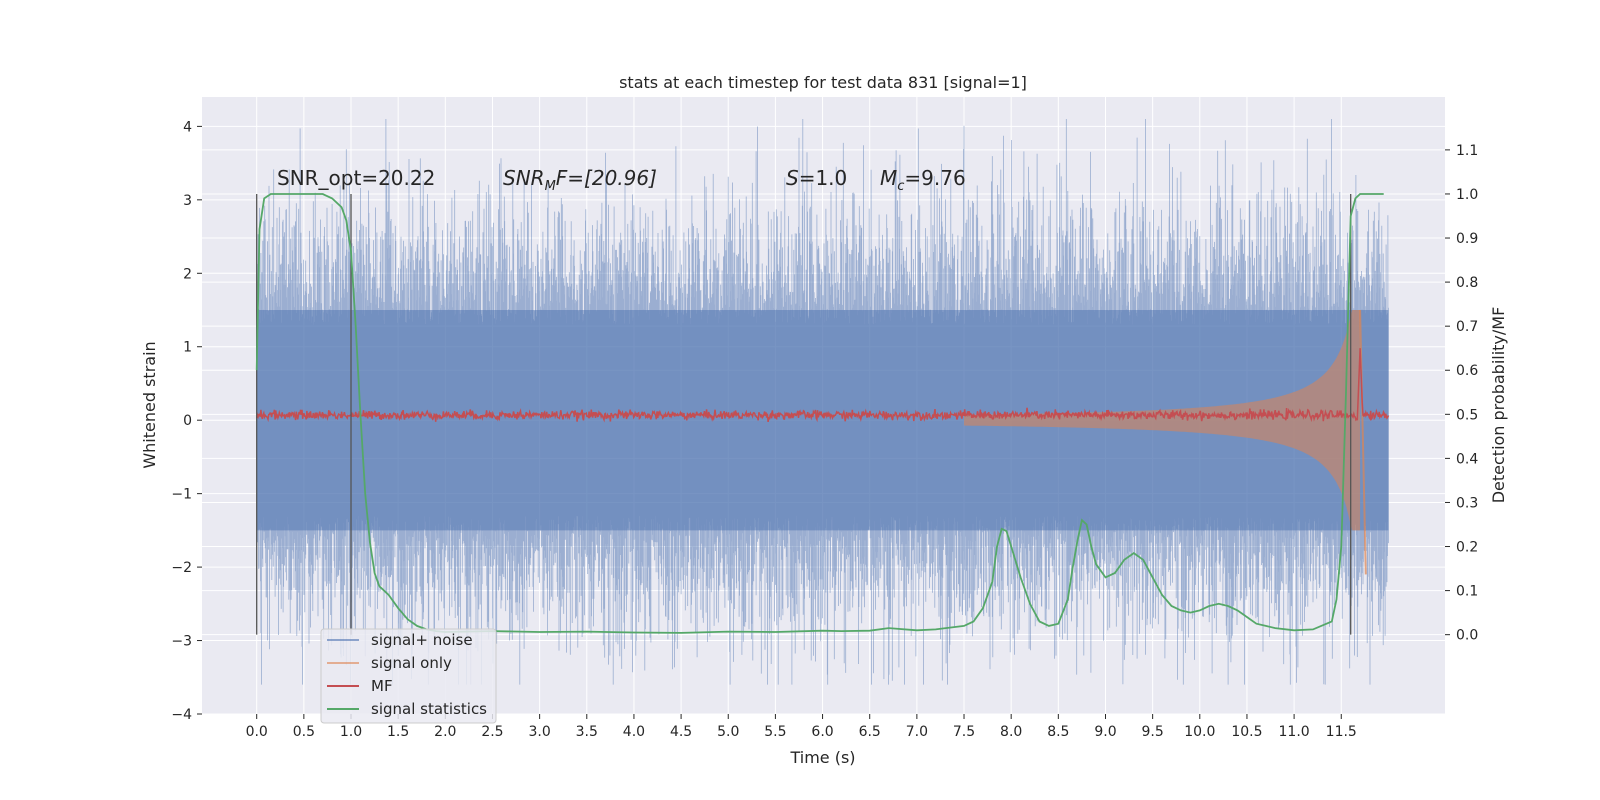  What do you see at coordinates (187, 274) in the screenshot?
I see `y-tick-label: 2` at bounding box center [187, 274].